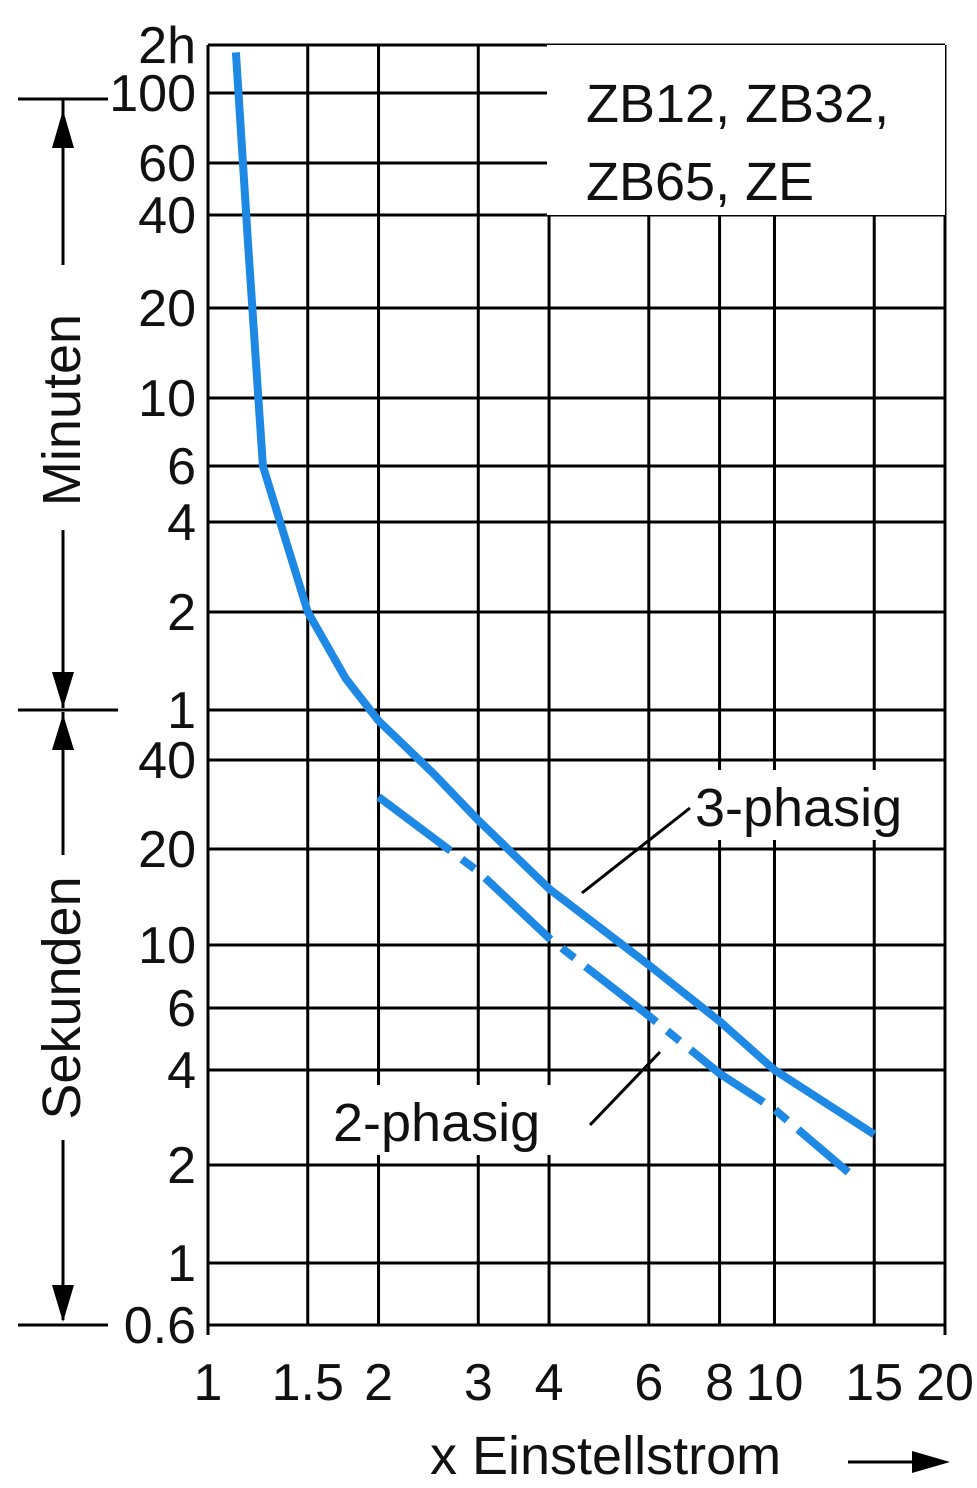  Describe the element at coordinates (648, 1383) in the screenshot. I see `x-tick-5: 6` at that location.